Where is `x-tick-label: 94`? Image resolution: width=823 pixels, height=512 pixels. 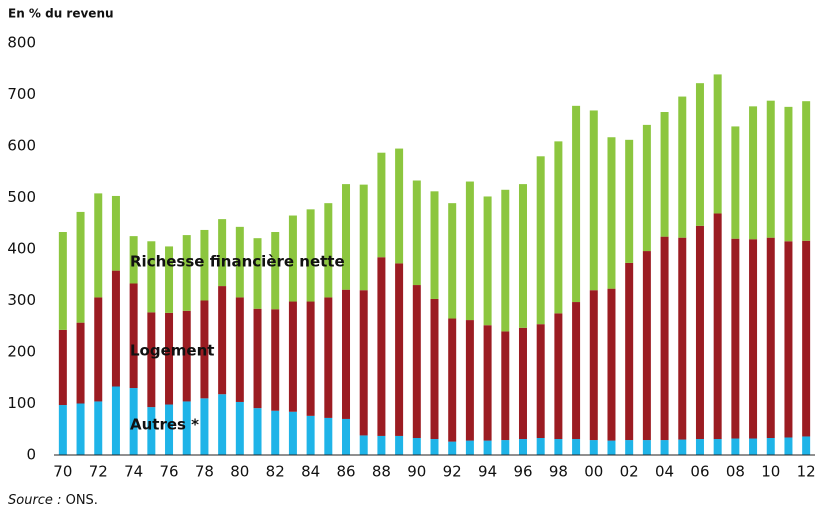
x-tick-label: 94 is located at coordinates (487, 472).